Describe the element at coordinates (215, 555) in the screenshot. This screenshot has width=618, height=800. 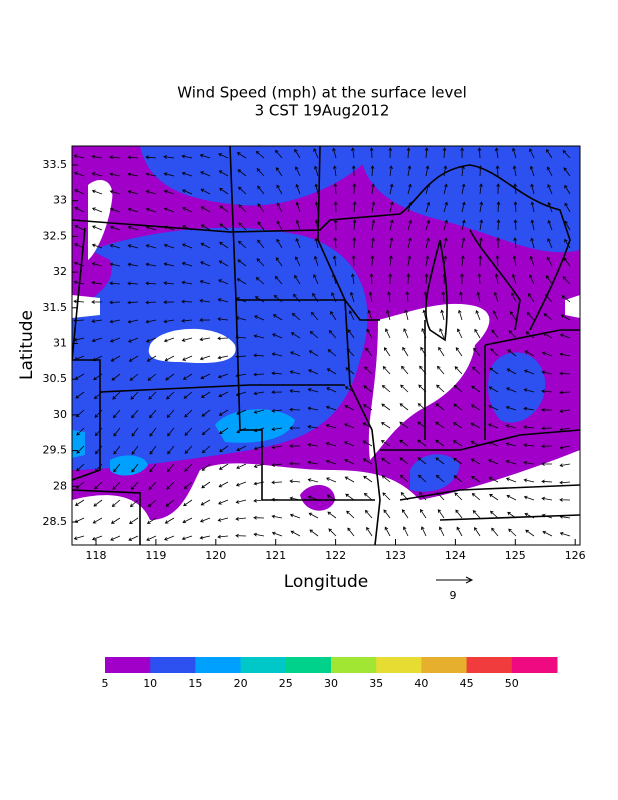
I see `x-tick-label: 120` at that location.